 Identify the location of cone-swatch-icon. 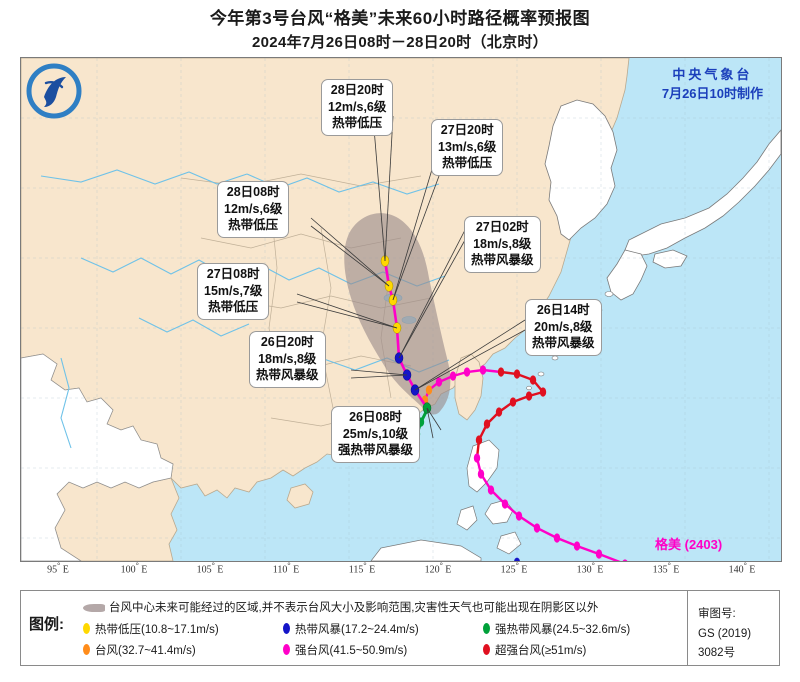
(94, 607).